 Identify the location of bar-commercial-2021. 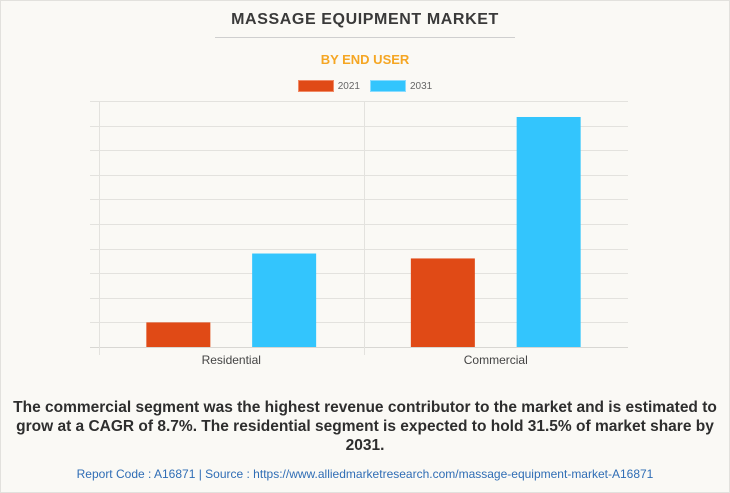
(442, 302).